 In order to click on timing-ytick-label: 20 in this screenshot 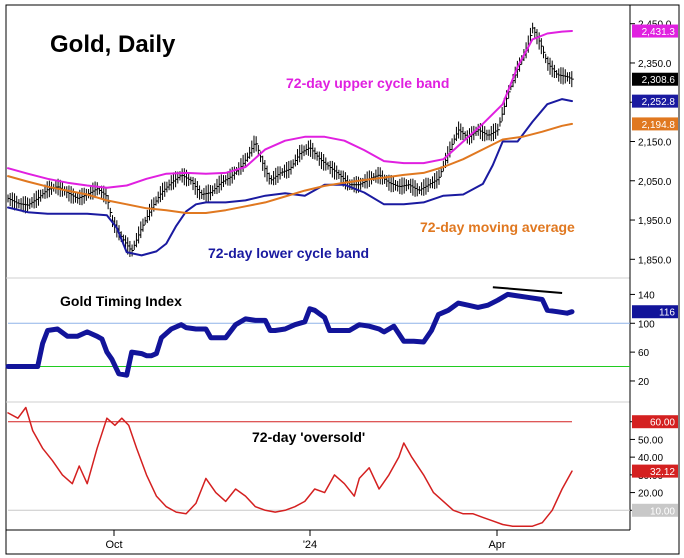, I will do `click(644, 382)`.